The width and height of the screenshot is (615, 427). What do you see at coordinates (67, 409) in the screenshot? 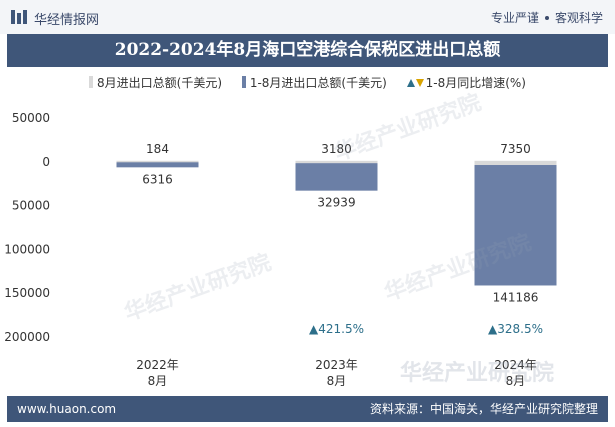
I see `footer-url: www.huaon.com` at bounding box center [67, 409].